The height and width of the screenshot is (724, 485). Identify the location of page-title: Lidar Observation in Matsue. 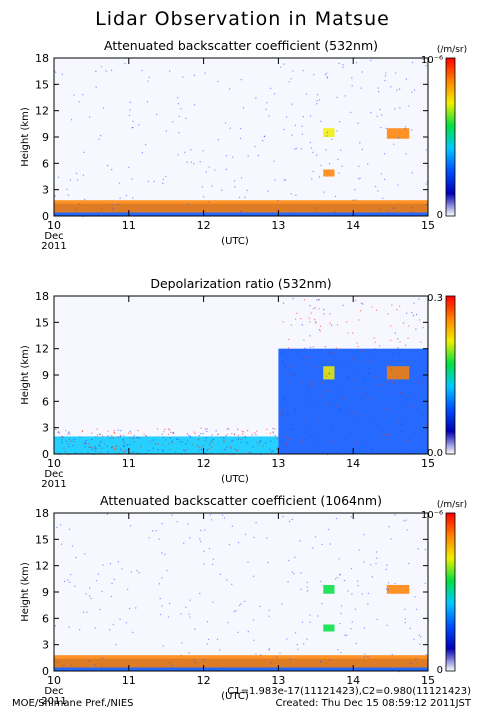
(242, 19).